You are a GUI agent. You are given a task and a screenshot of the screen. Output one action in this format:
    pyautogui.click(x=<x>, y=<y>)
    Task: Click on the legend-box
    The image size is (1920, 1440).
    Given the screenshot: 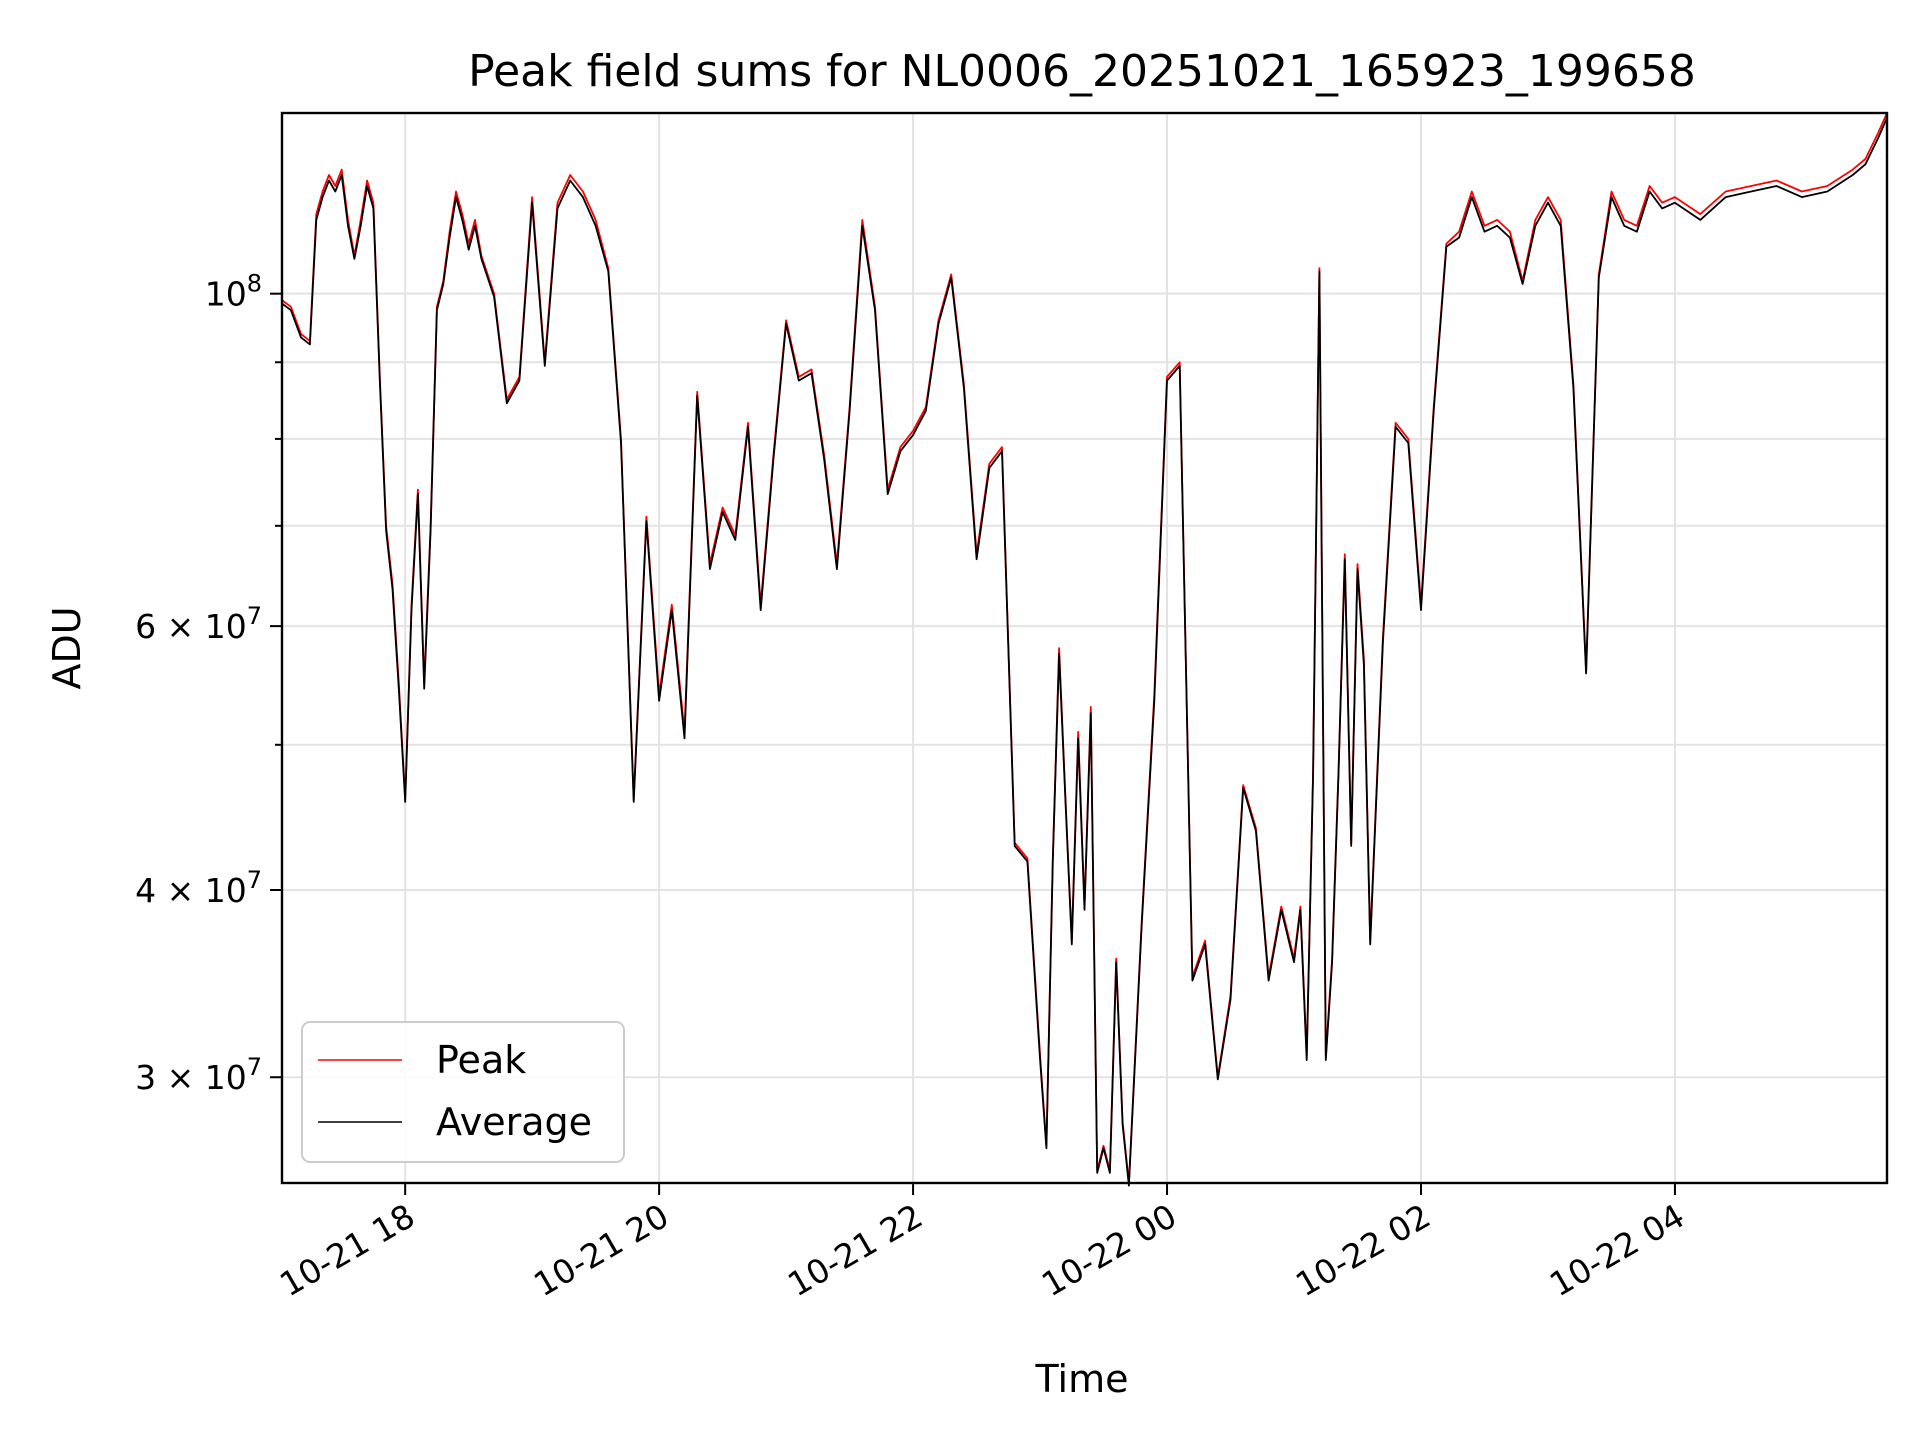 What is the action you would take?
    pyautogui.click(x=463, y=1092)
    